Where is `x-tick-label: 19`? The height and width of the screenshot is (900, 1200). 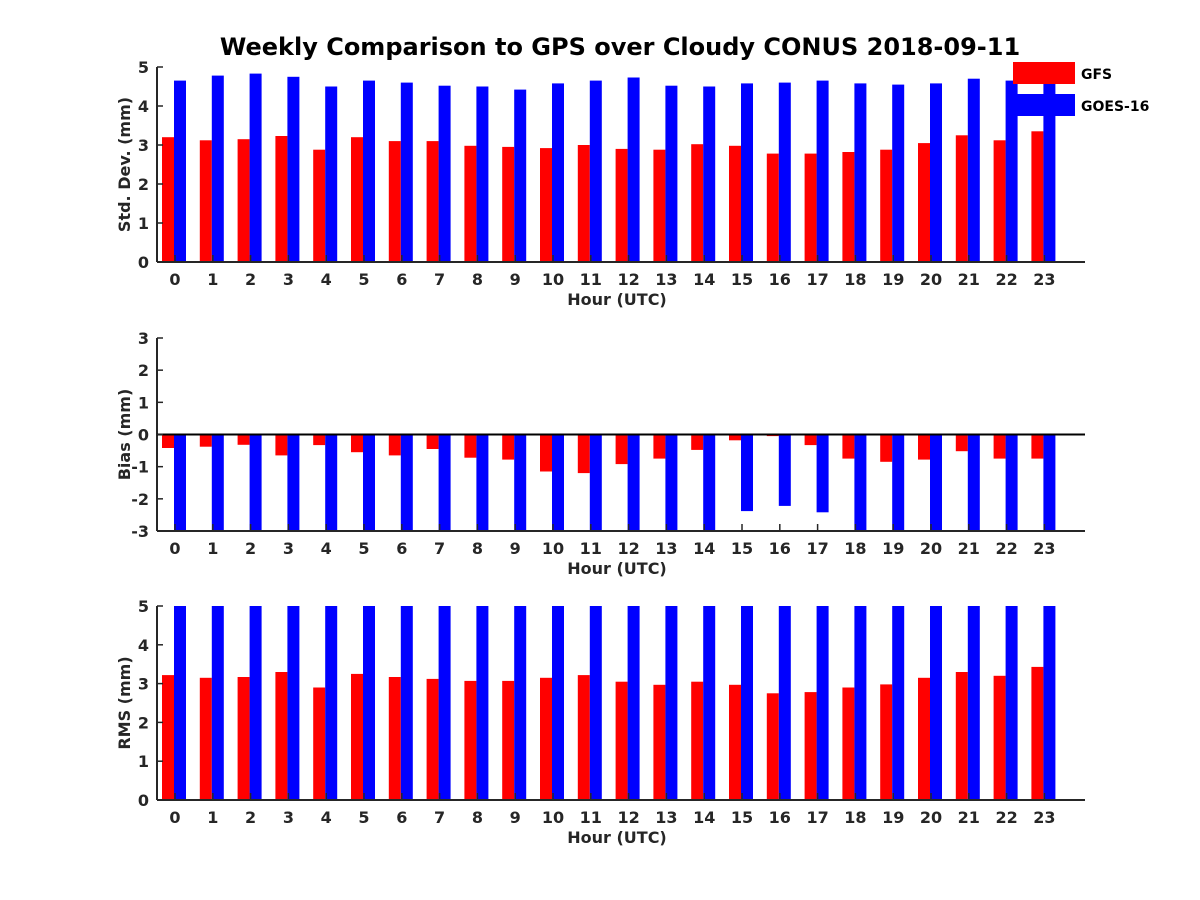 x-tick-label: 19 is located at coordinates (893, 279).